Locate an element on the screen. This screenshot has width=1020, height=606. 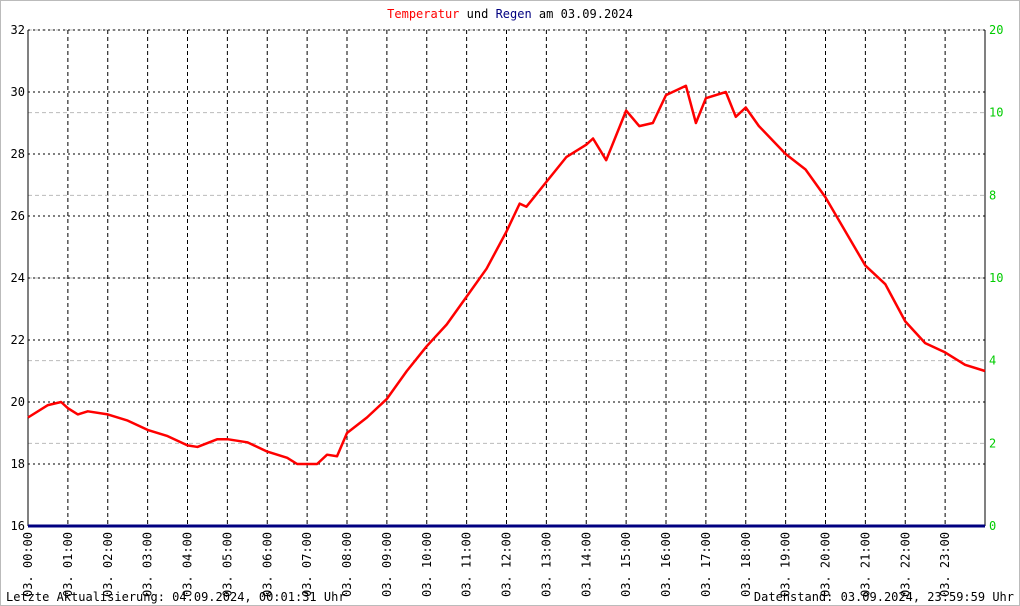
title-part: Temperatur is located at coordinates (423, 14).